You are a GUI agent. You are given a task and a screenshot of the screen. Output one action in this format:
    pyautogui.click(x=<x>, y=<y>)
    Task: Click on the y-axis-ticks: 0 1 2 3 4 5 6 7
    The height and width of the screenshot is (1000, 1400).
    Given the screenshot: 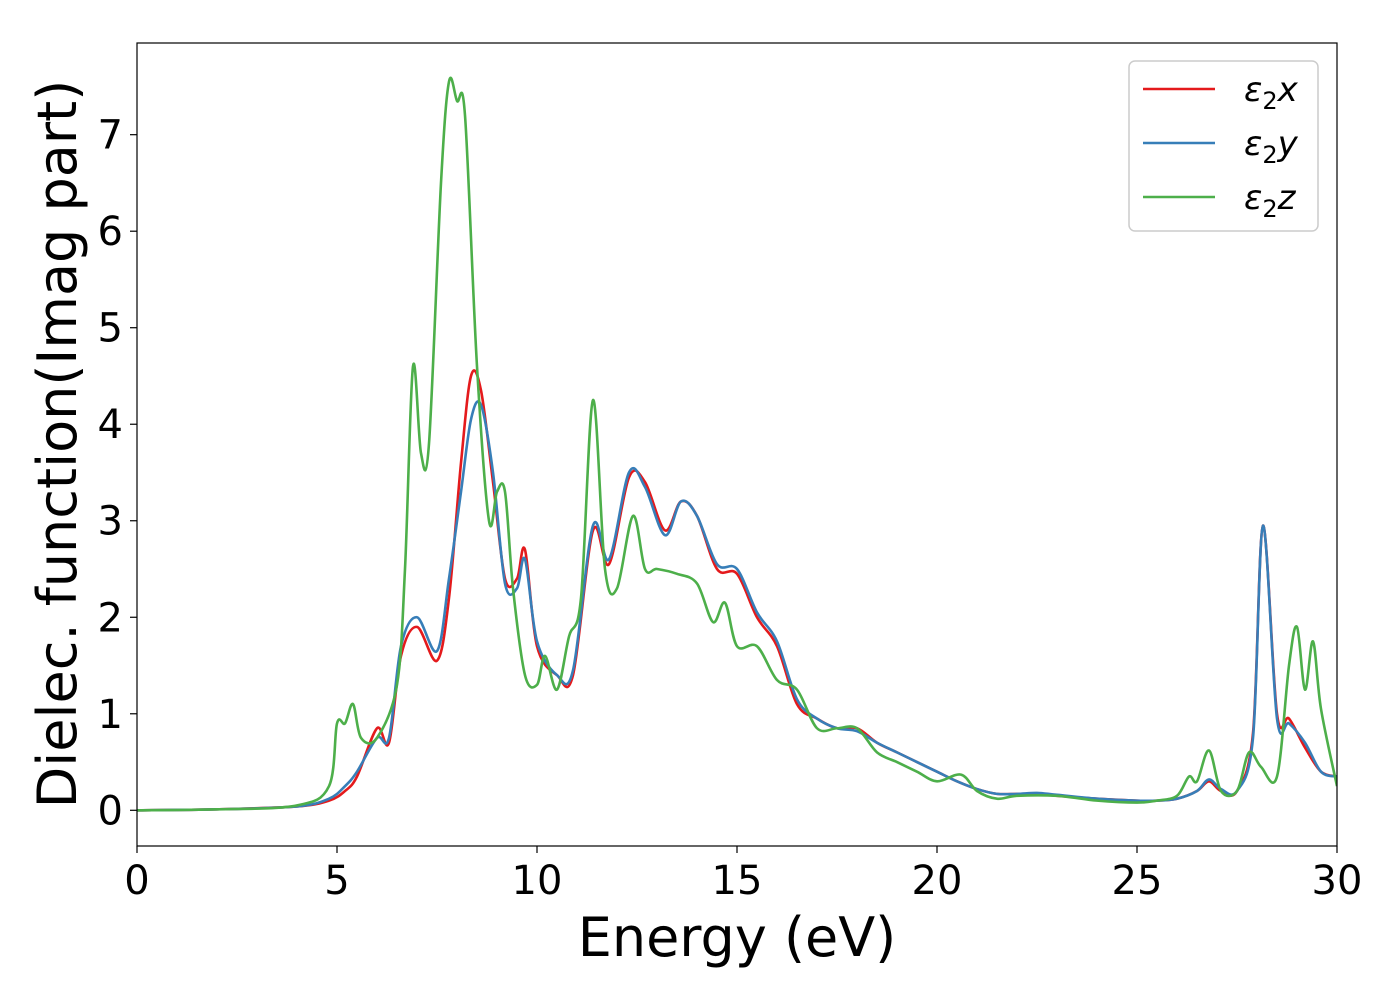 What is the action you would take?
    pyautogui.click(x=117, y=473)
    